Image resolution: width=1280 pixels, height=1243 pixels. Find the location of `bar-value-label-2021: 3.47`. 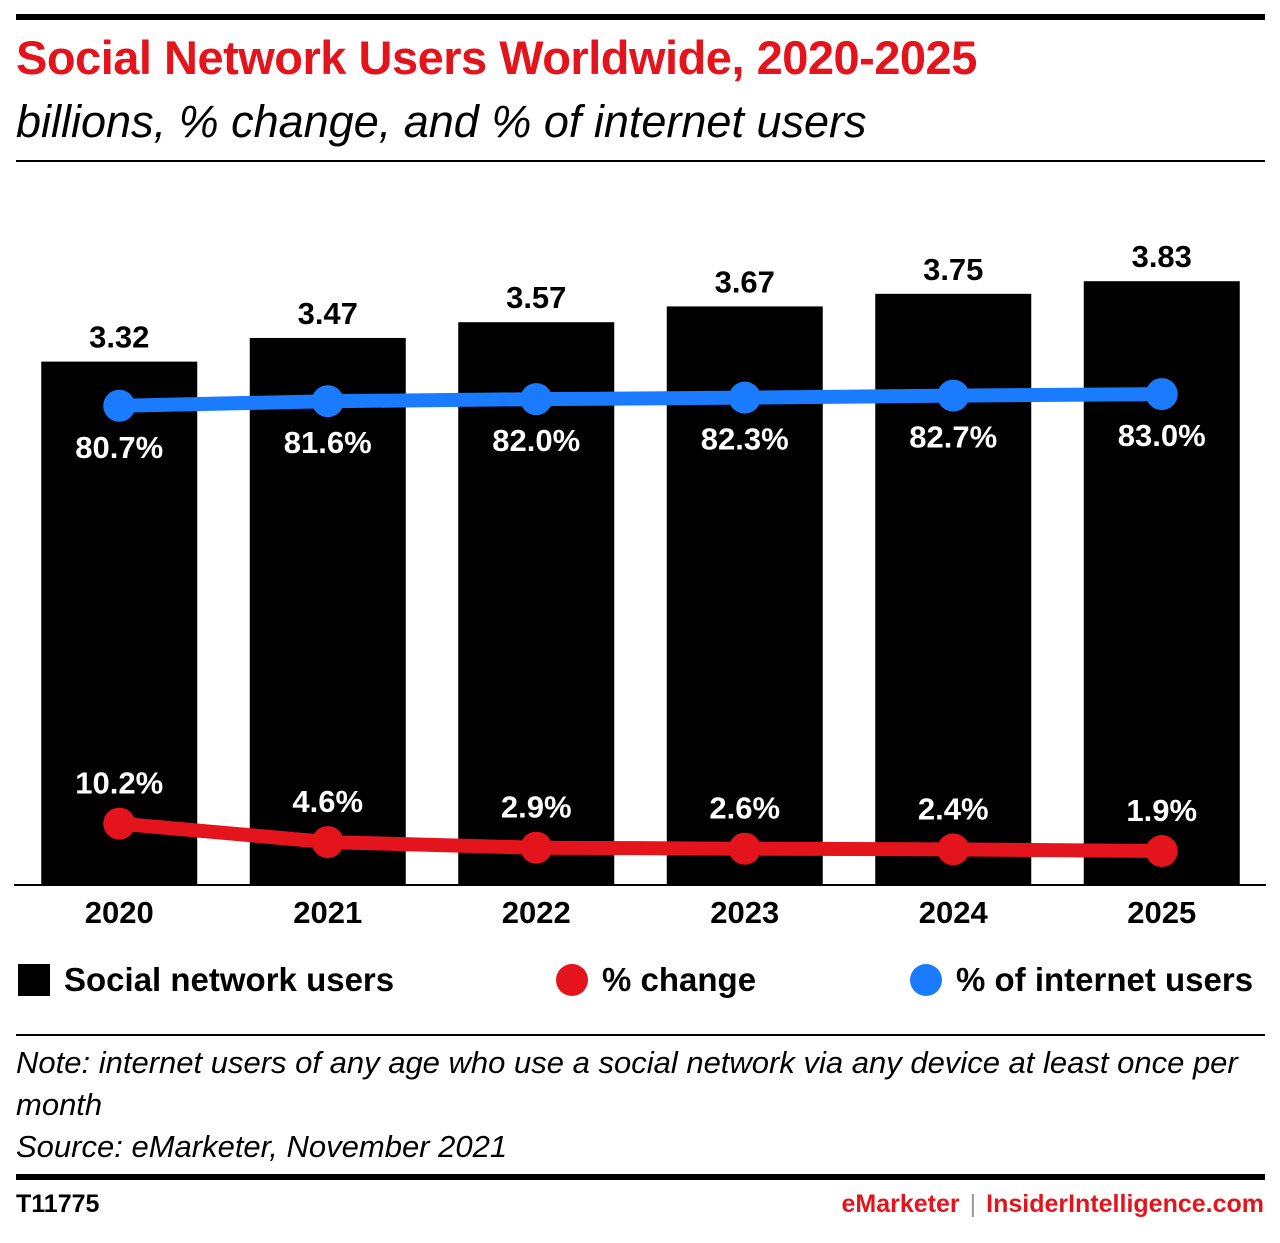

bar-value-label-2021: 3.47 is located at coordinates (328, 313).